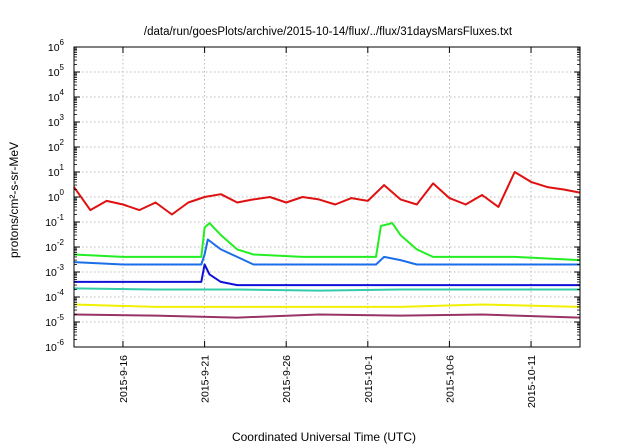 The height and width of the screenshot is (448, 640). Describe the element at coordinates (14, 200) in the screenshot. I see `y-axis-label: protons/cm²-s-sr-MeV` at that location.